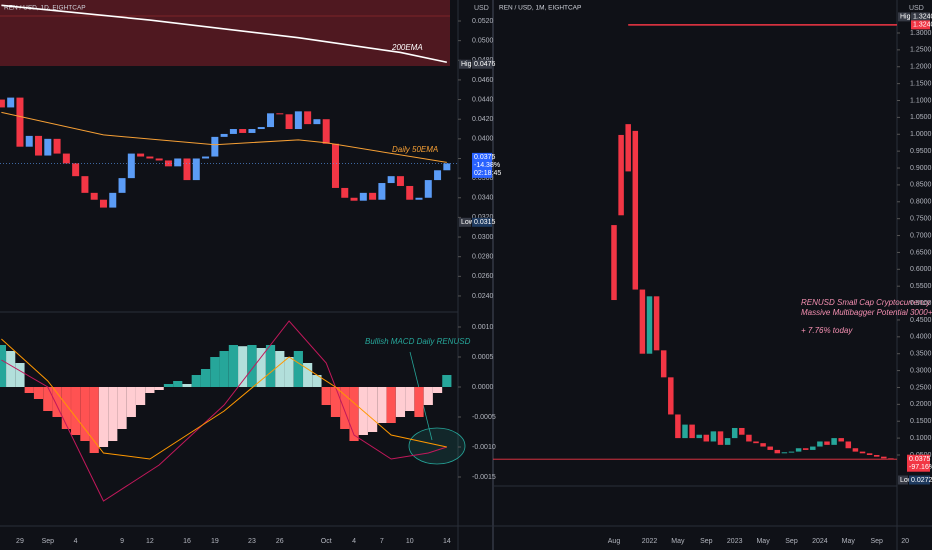 Image resolution: width=932 pixels, height=550 pixels. I want to click on y-tick-label: 0.0260, so click(483, 276).